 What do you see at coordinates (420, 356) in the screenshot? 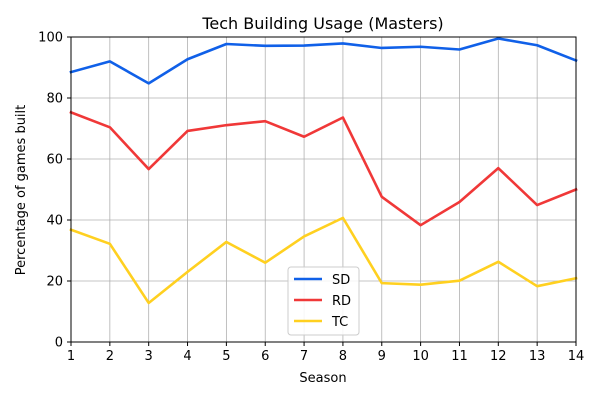
I see `x-tick-label: 10` at bounding box center [420, 356].